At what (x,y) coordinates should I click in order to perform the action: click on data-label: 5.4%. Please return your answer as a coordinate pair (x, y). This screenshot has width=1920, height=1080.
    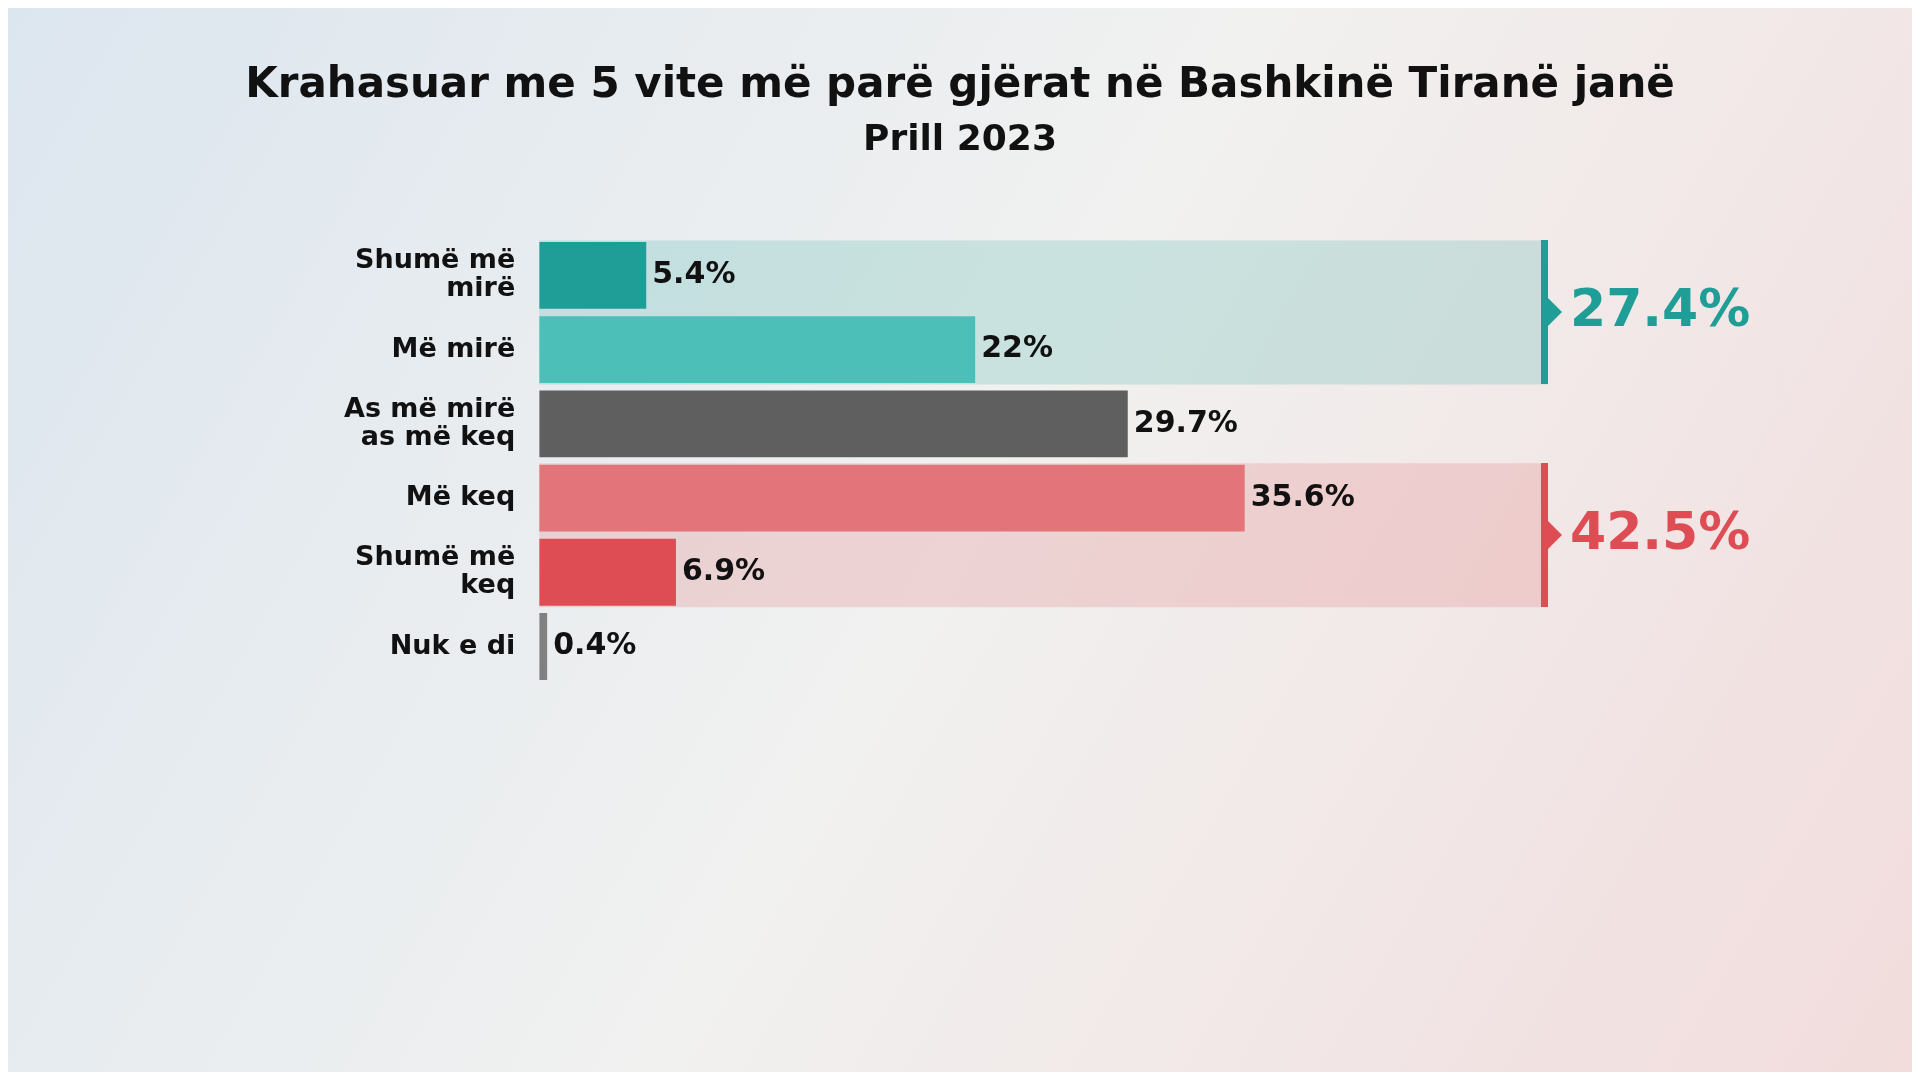
    Looking at the image, I should click on (694, 273).